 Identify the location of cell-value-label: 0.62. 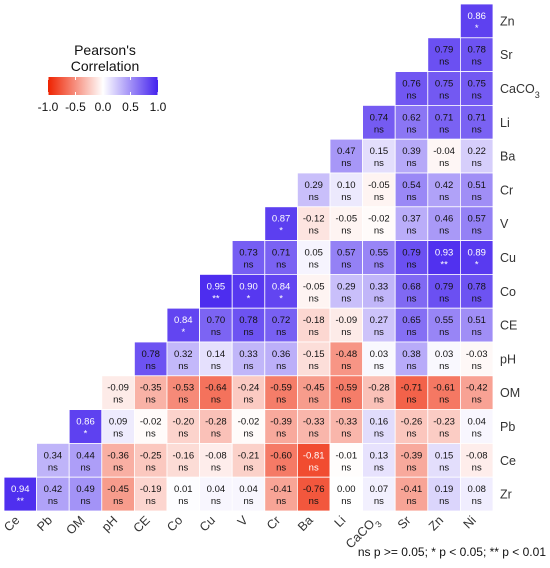
(411, 117).